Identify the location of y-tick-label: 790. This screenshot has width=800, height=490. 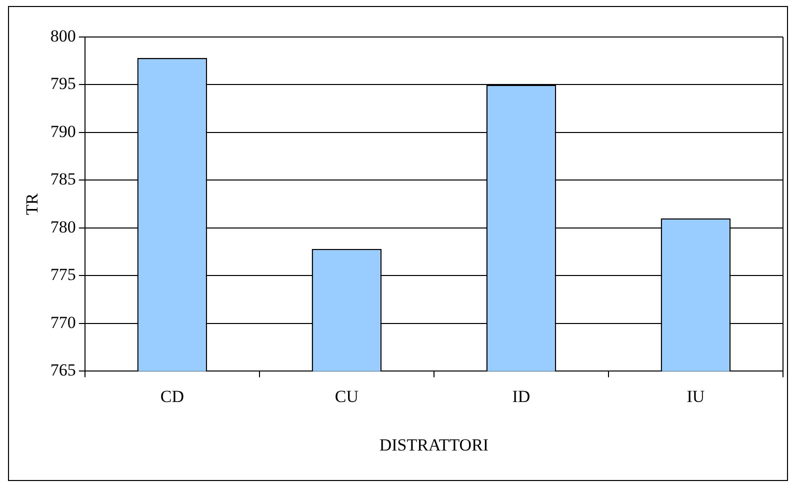
(63, 131).